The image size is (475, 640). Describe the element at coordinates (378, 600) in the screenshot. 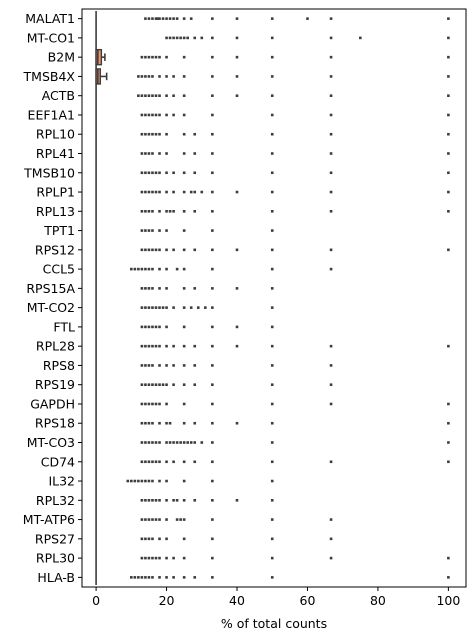

I see `x-tick-label: 80` at that location.